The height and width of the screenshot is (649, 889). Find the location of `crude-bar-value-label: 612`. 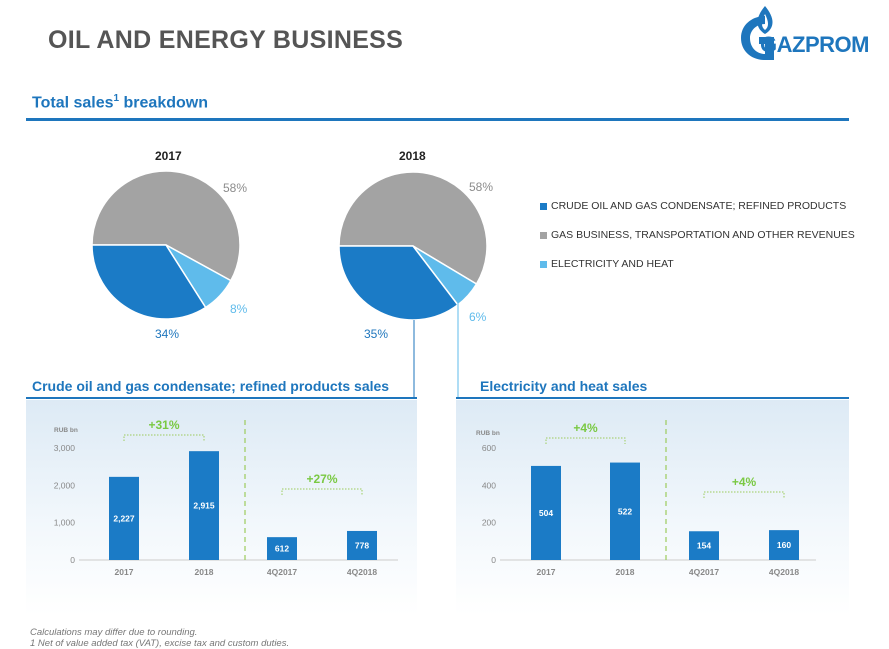

crude-bar-value-label: 612 is located at coordinates (282, 549).